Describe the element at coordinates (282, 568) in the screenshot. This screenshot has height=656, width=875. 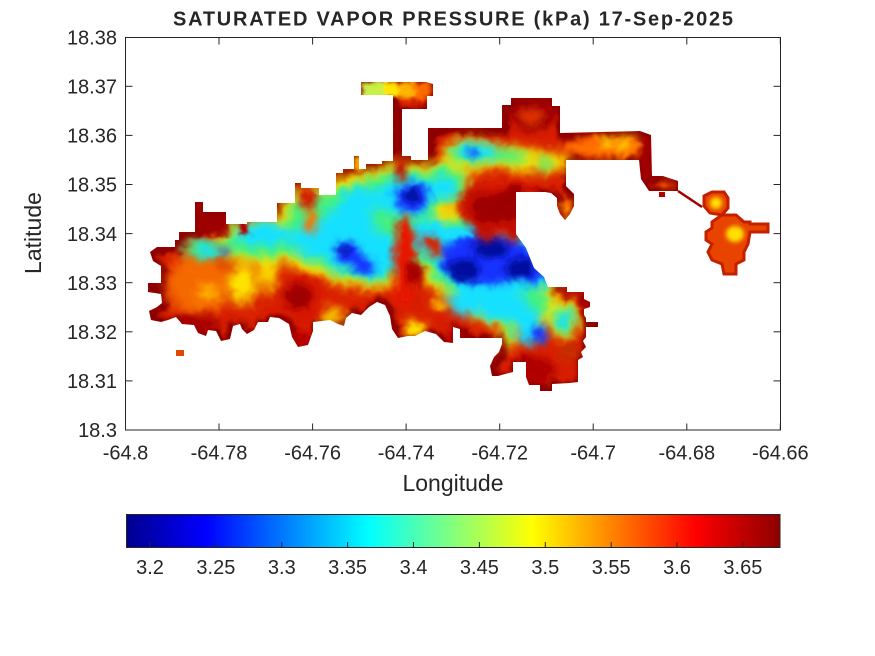
I see `svg-text: 3.3` at that location.